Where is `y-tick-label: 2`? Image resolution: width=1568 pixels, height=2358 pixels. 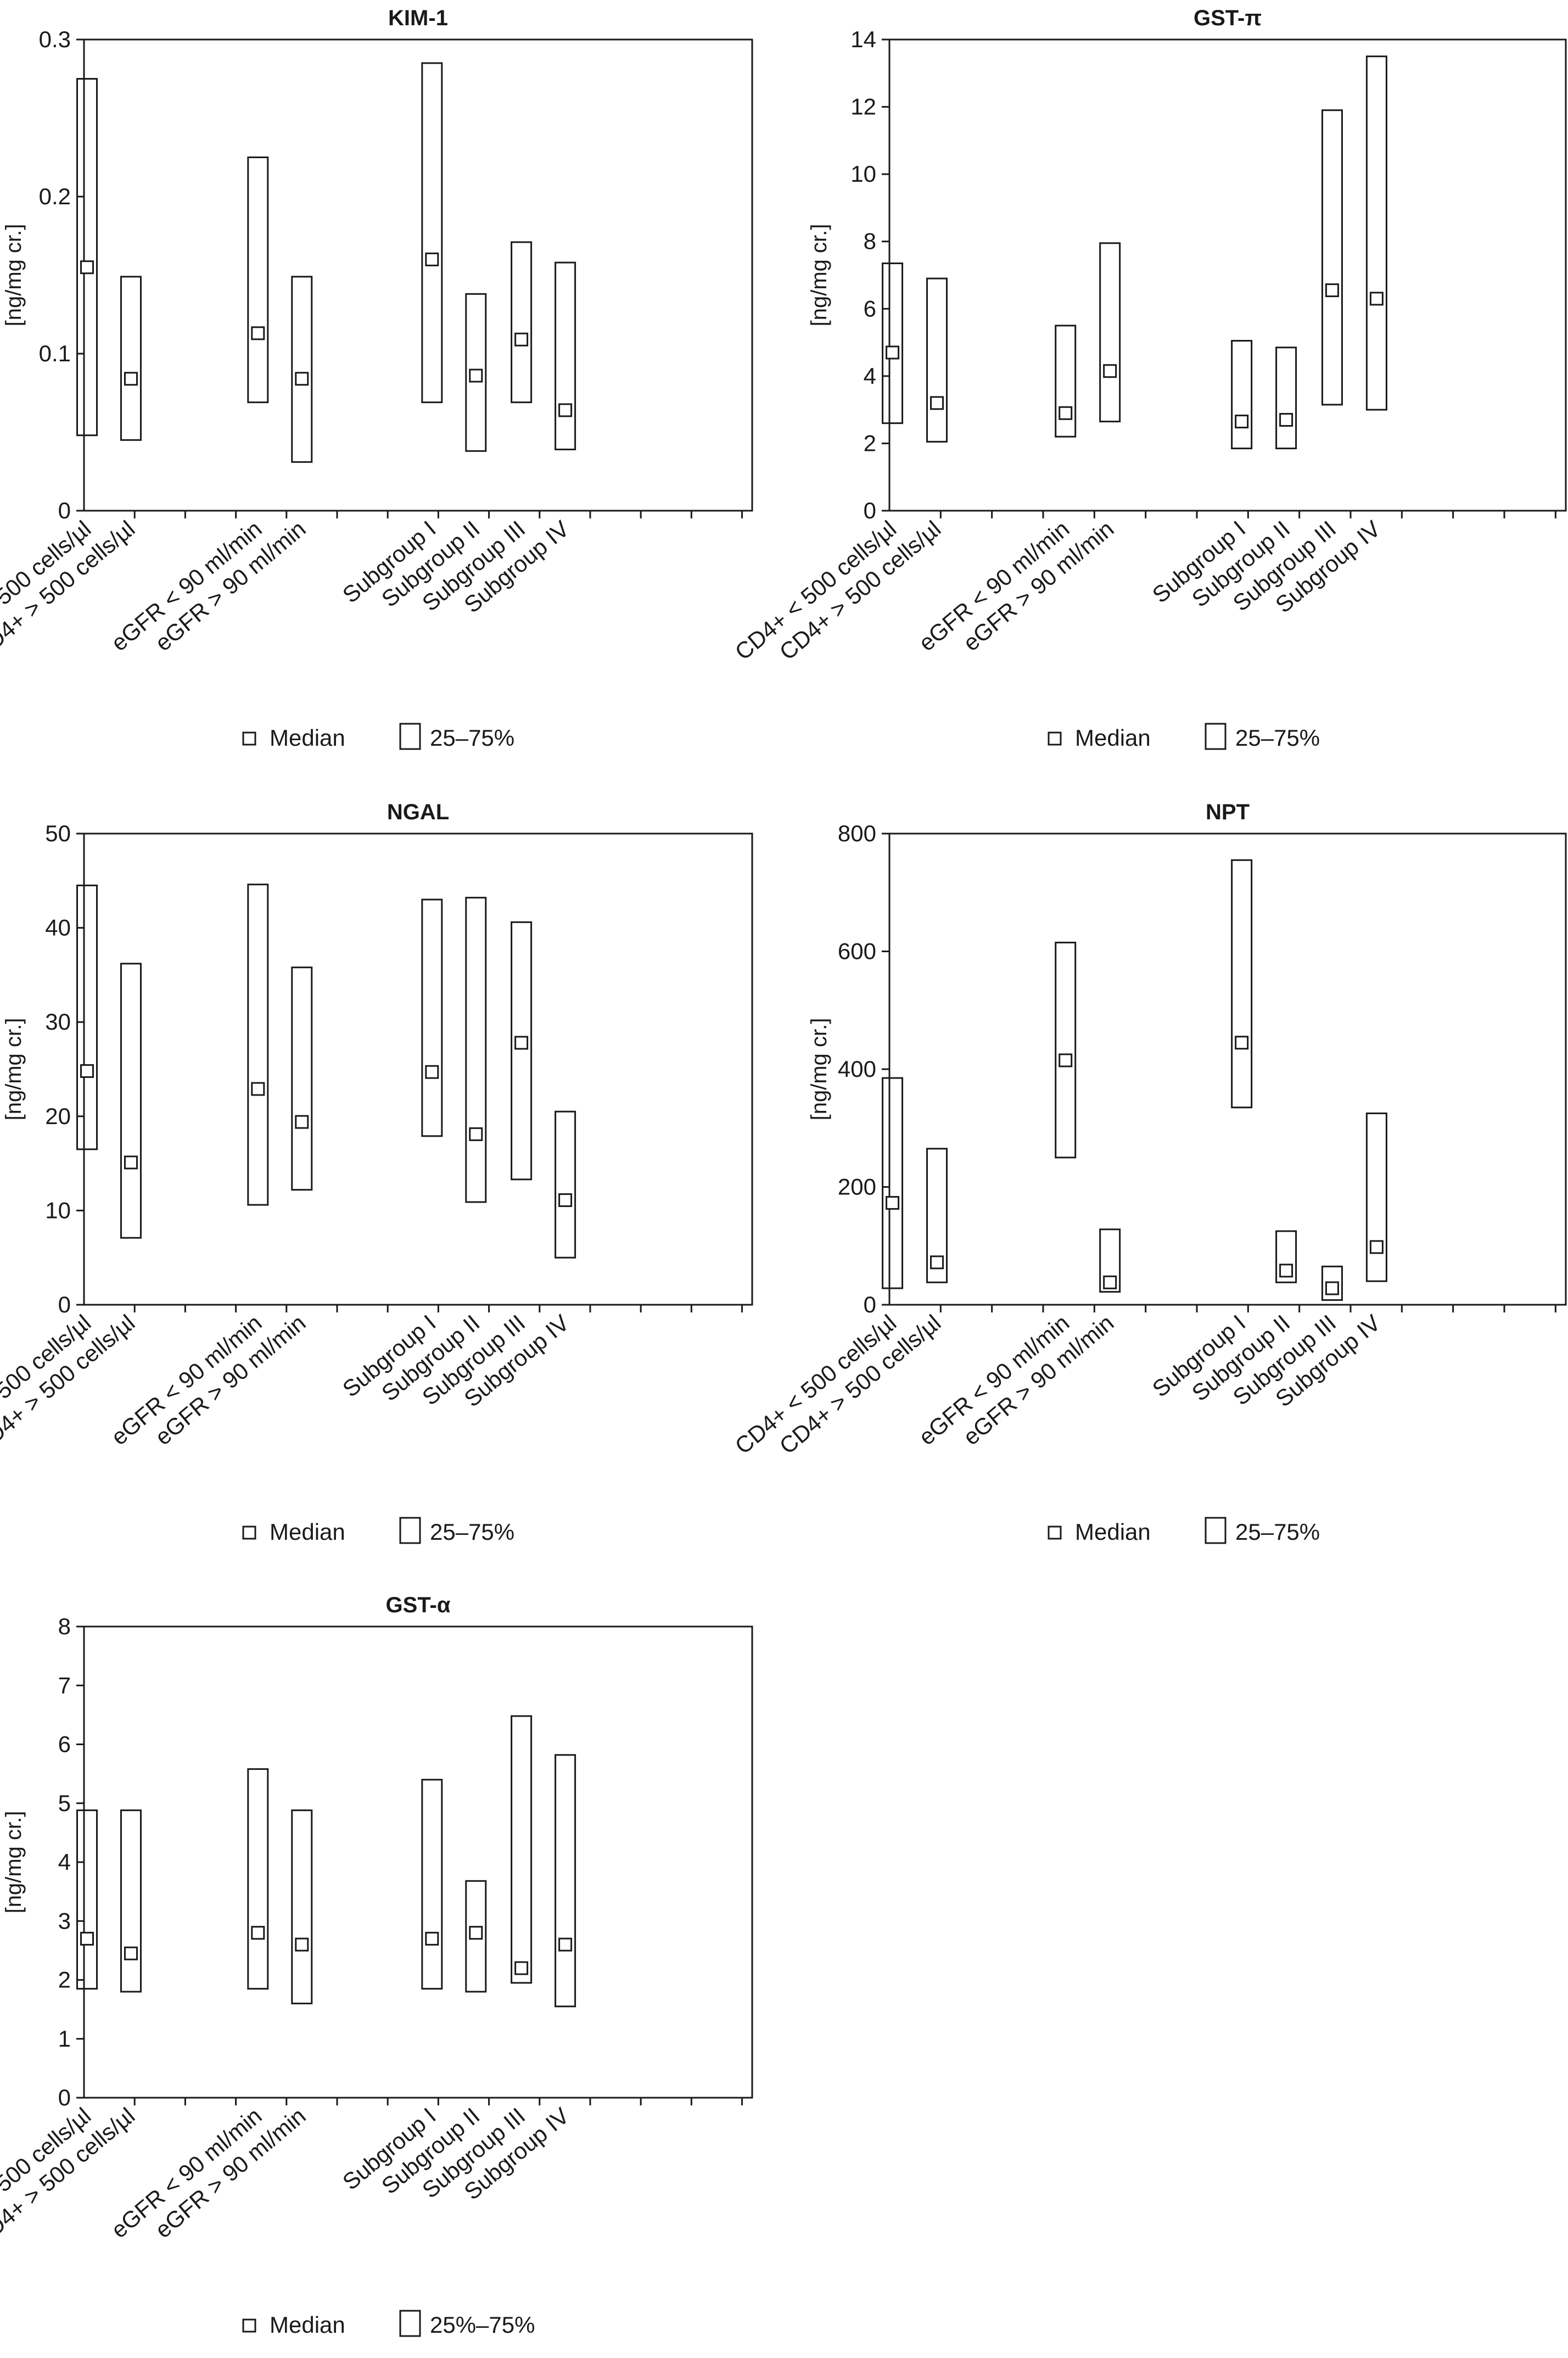 y-tick-label: 2 is located at coordinates (65, 1980).